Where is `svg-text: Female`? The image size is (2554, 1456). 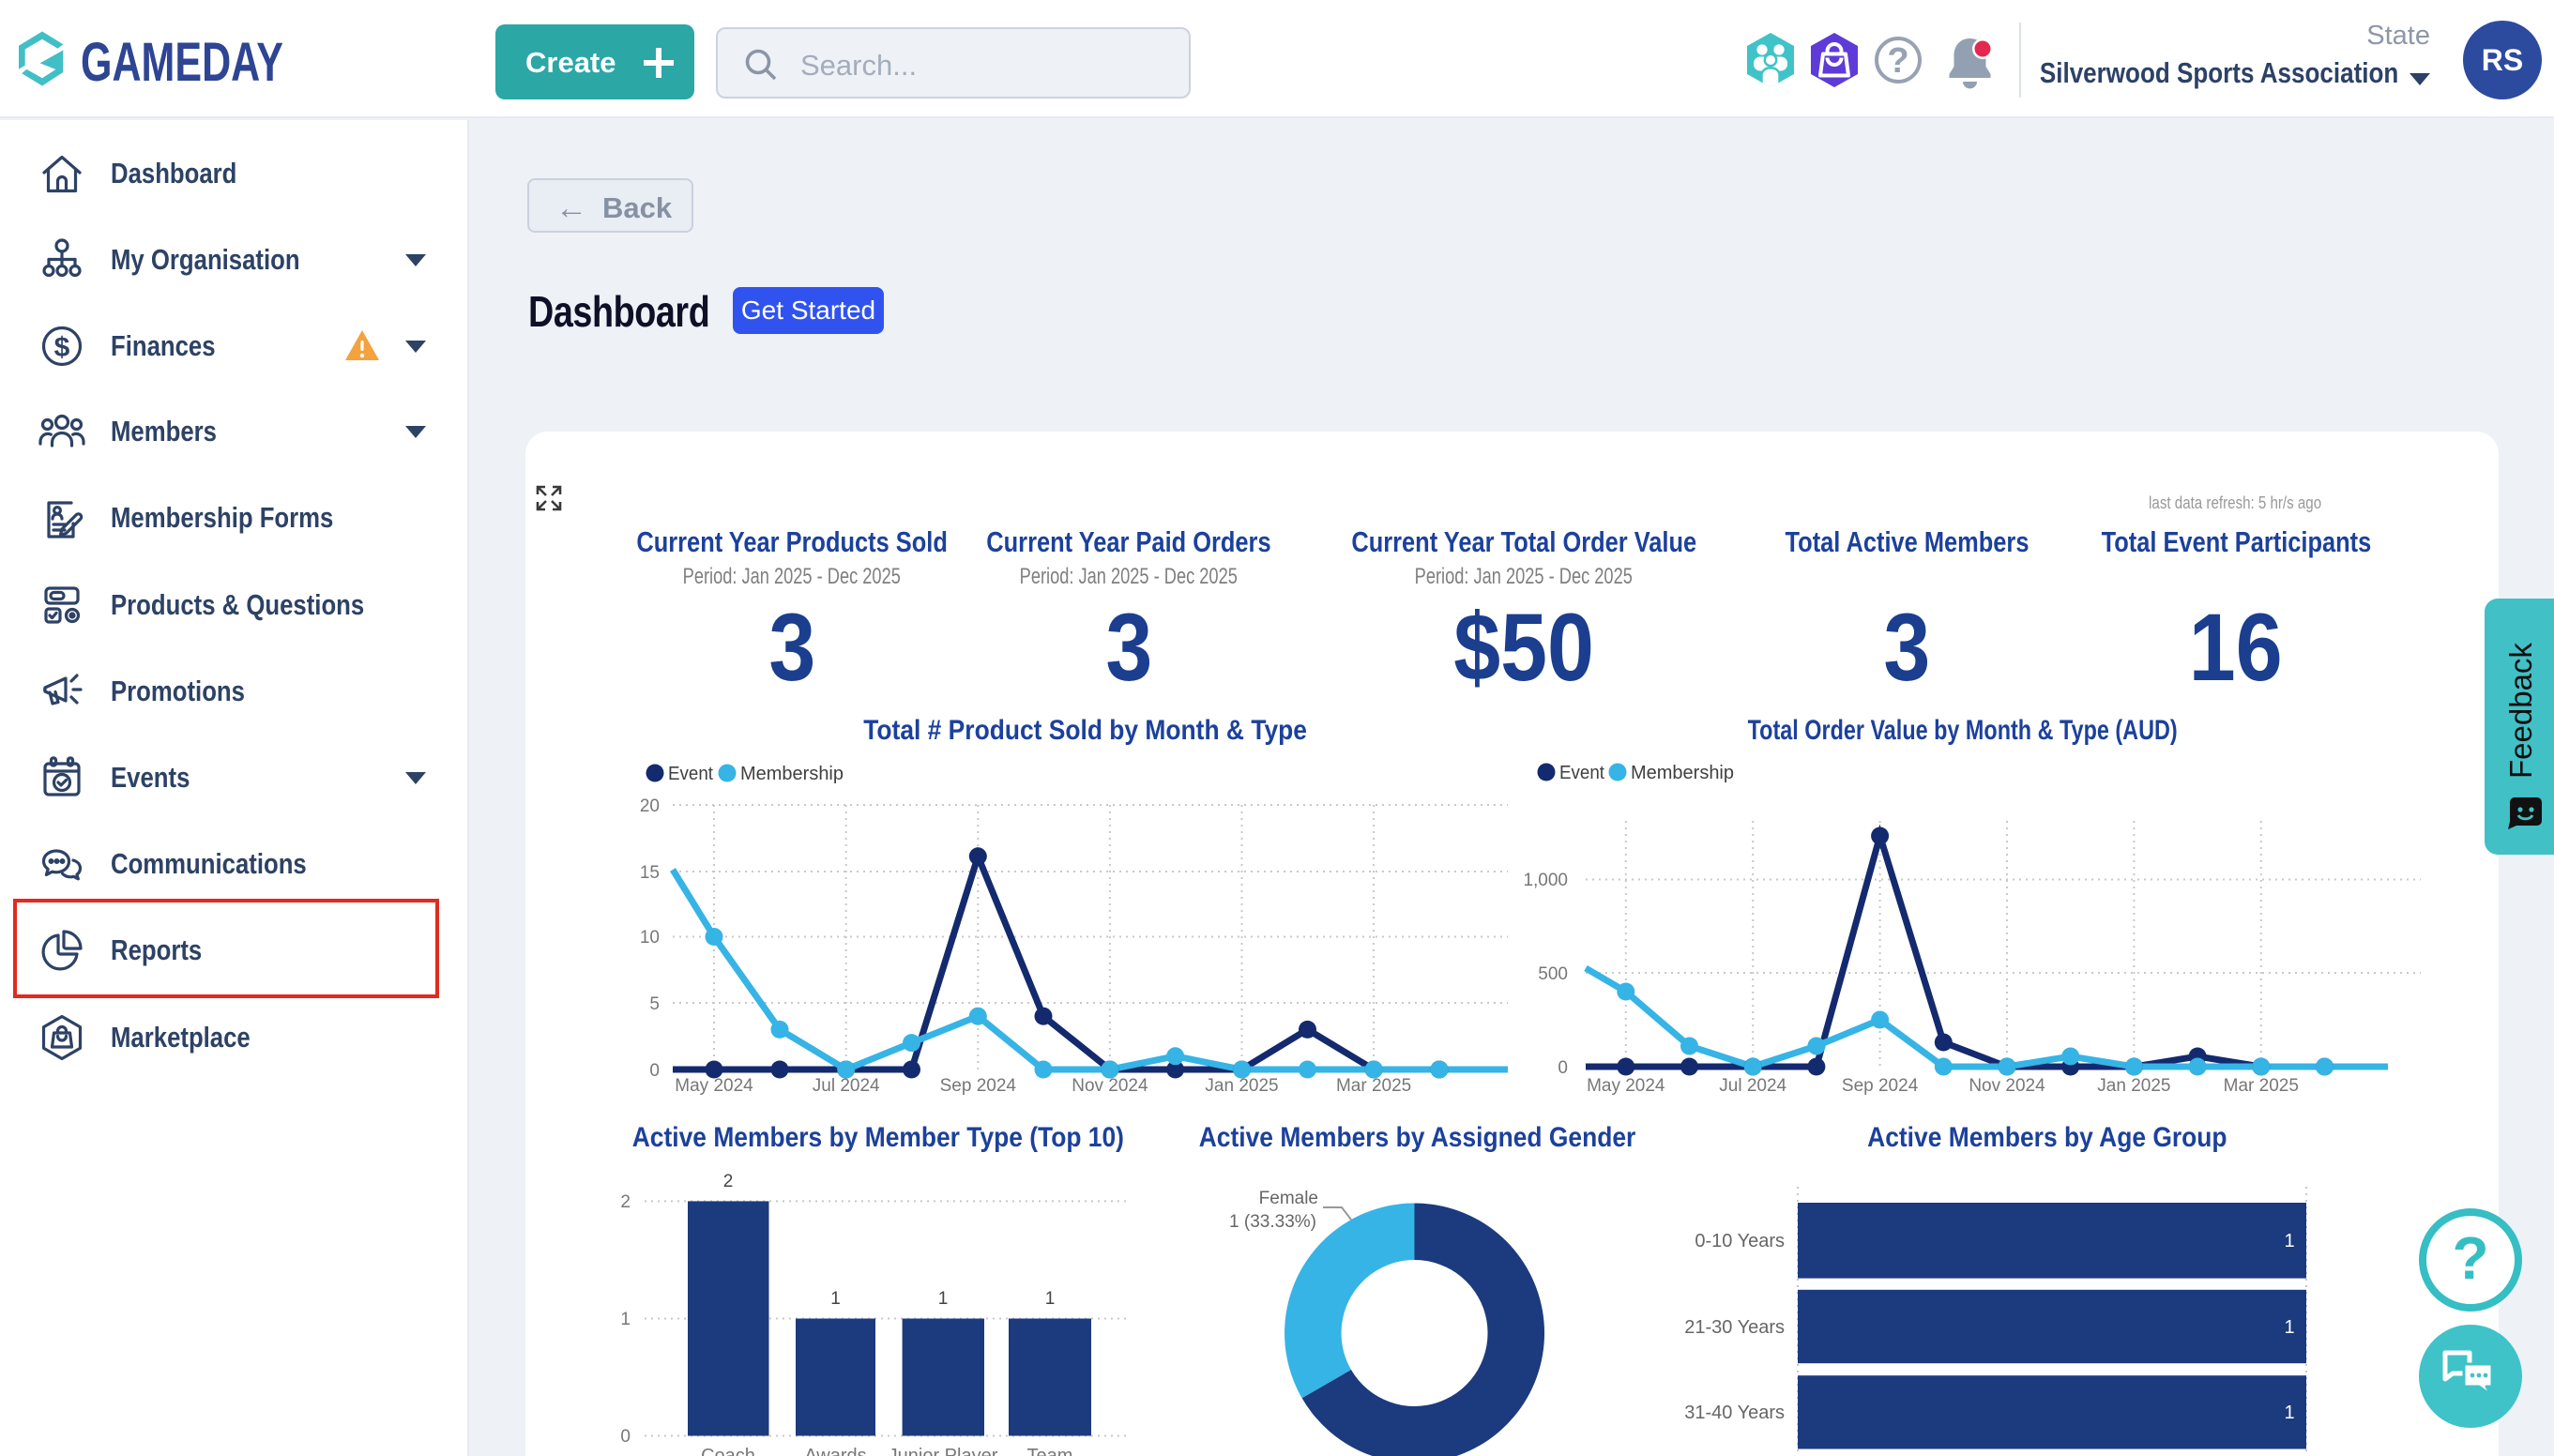
svg-text: Female is located at coordinates (1288, 1198).